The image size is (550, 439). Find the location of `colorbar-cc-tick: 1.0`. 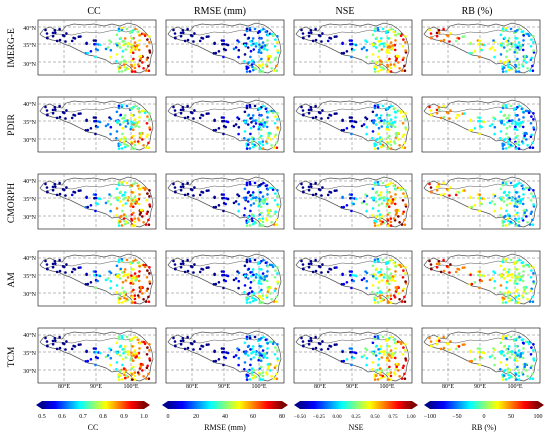

colorbar-cc-tick: 1.0 is located at coordinates (144, 417).